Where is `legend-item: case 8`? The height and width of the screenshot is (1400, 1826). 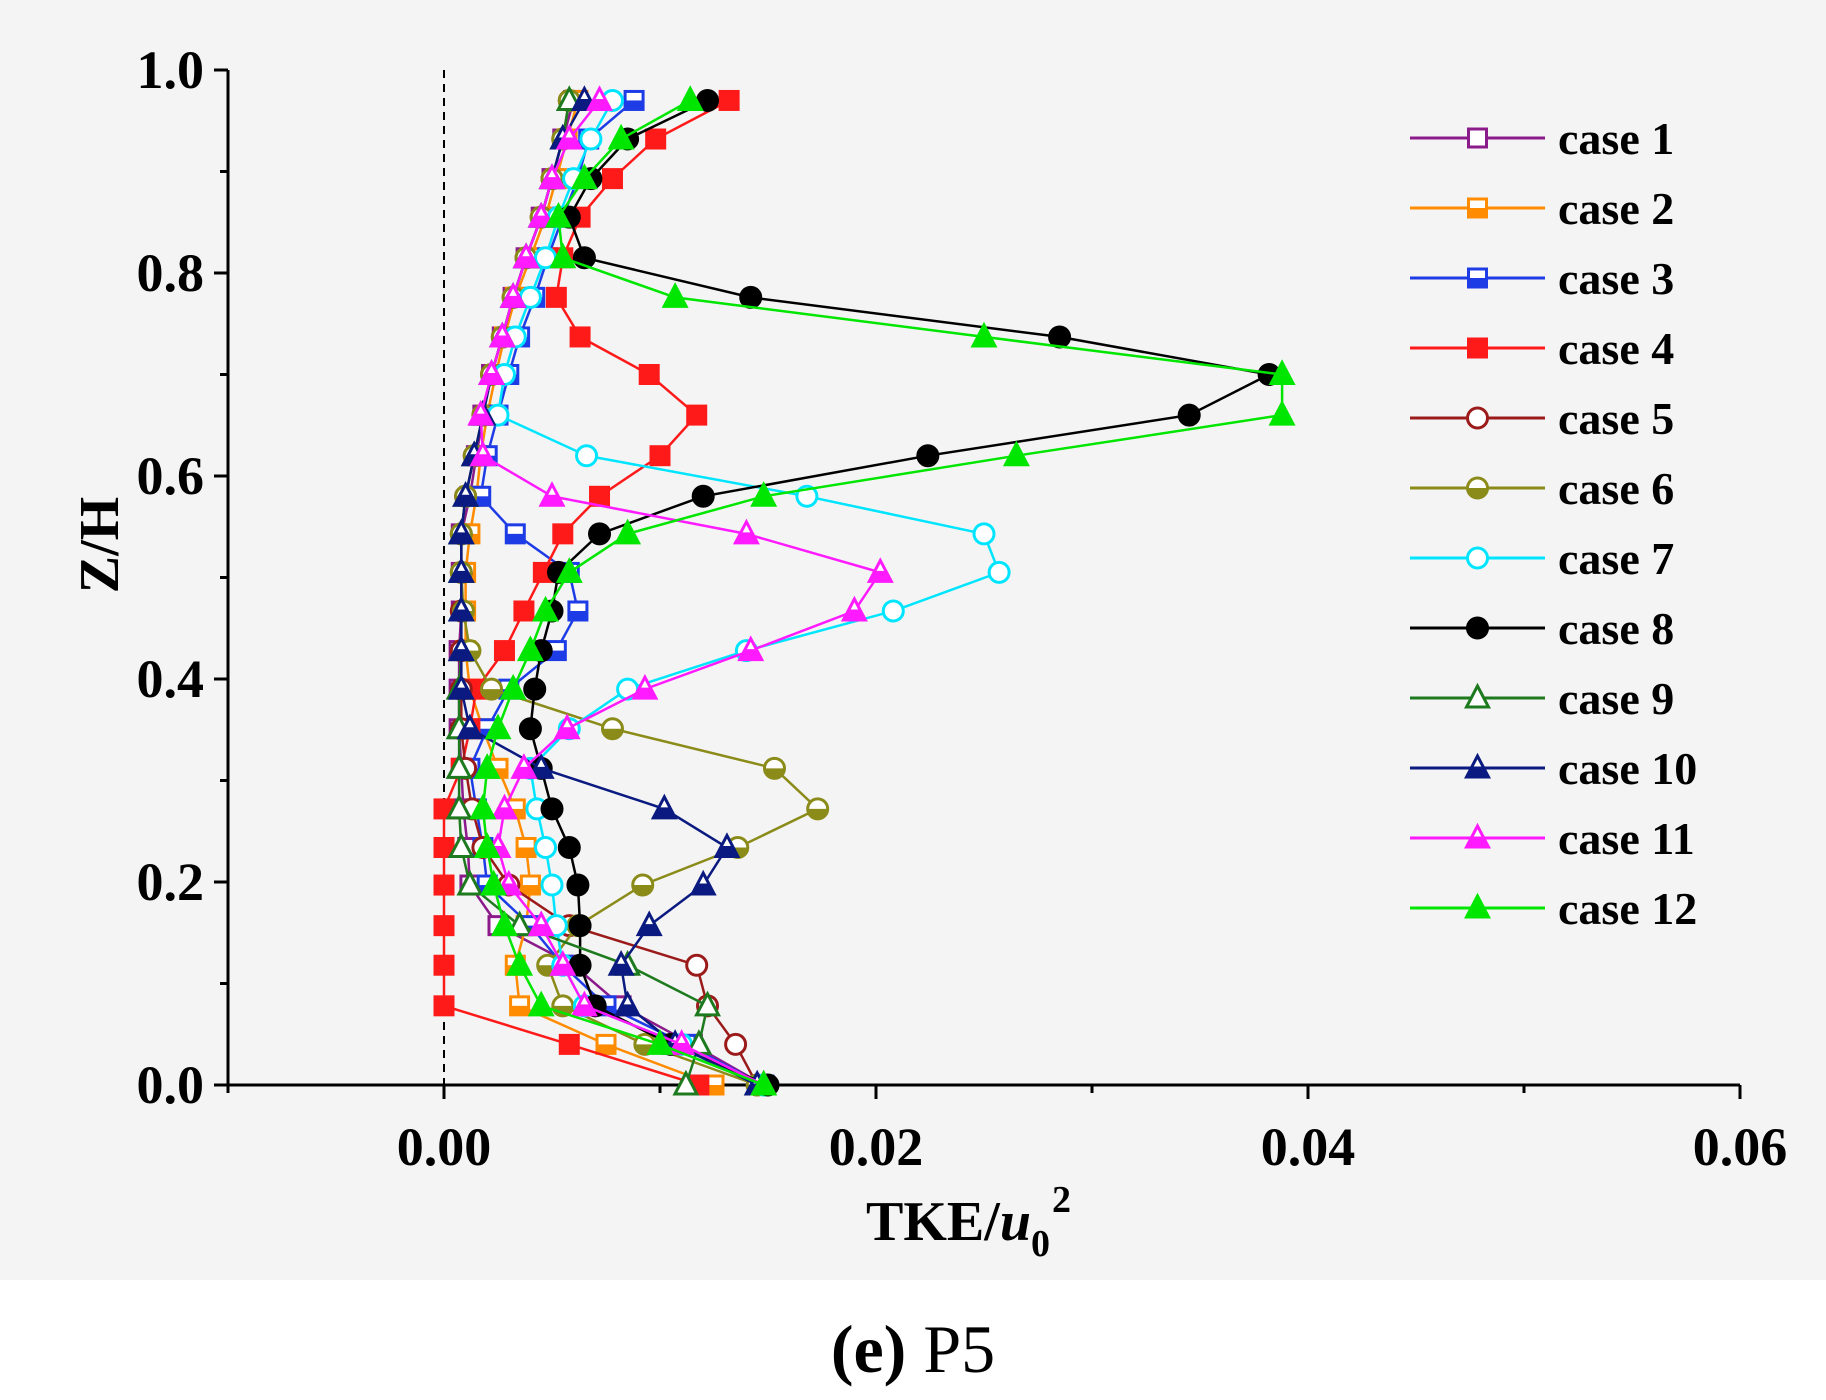
legend-item: case 8 is located at coordinates (1542, 628).